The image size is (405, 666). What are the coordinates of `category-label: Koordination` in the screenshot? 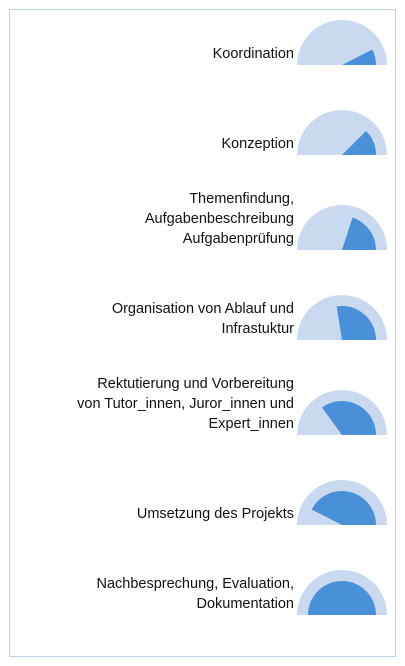 It's located at (149, 54).